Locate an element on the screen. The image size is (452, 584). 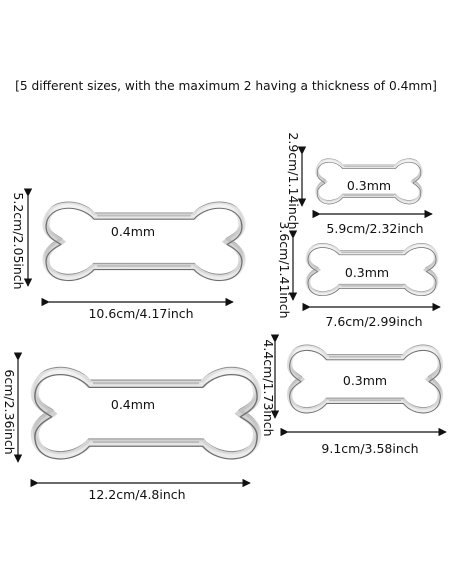
thickness-label-5: 0.3mm is located at coordinates (365, 380).